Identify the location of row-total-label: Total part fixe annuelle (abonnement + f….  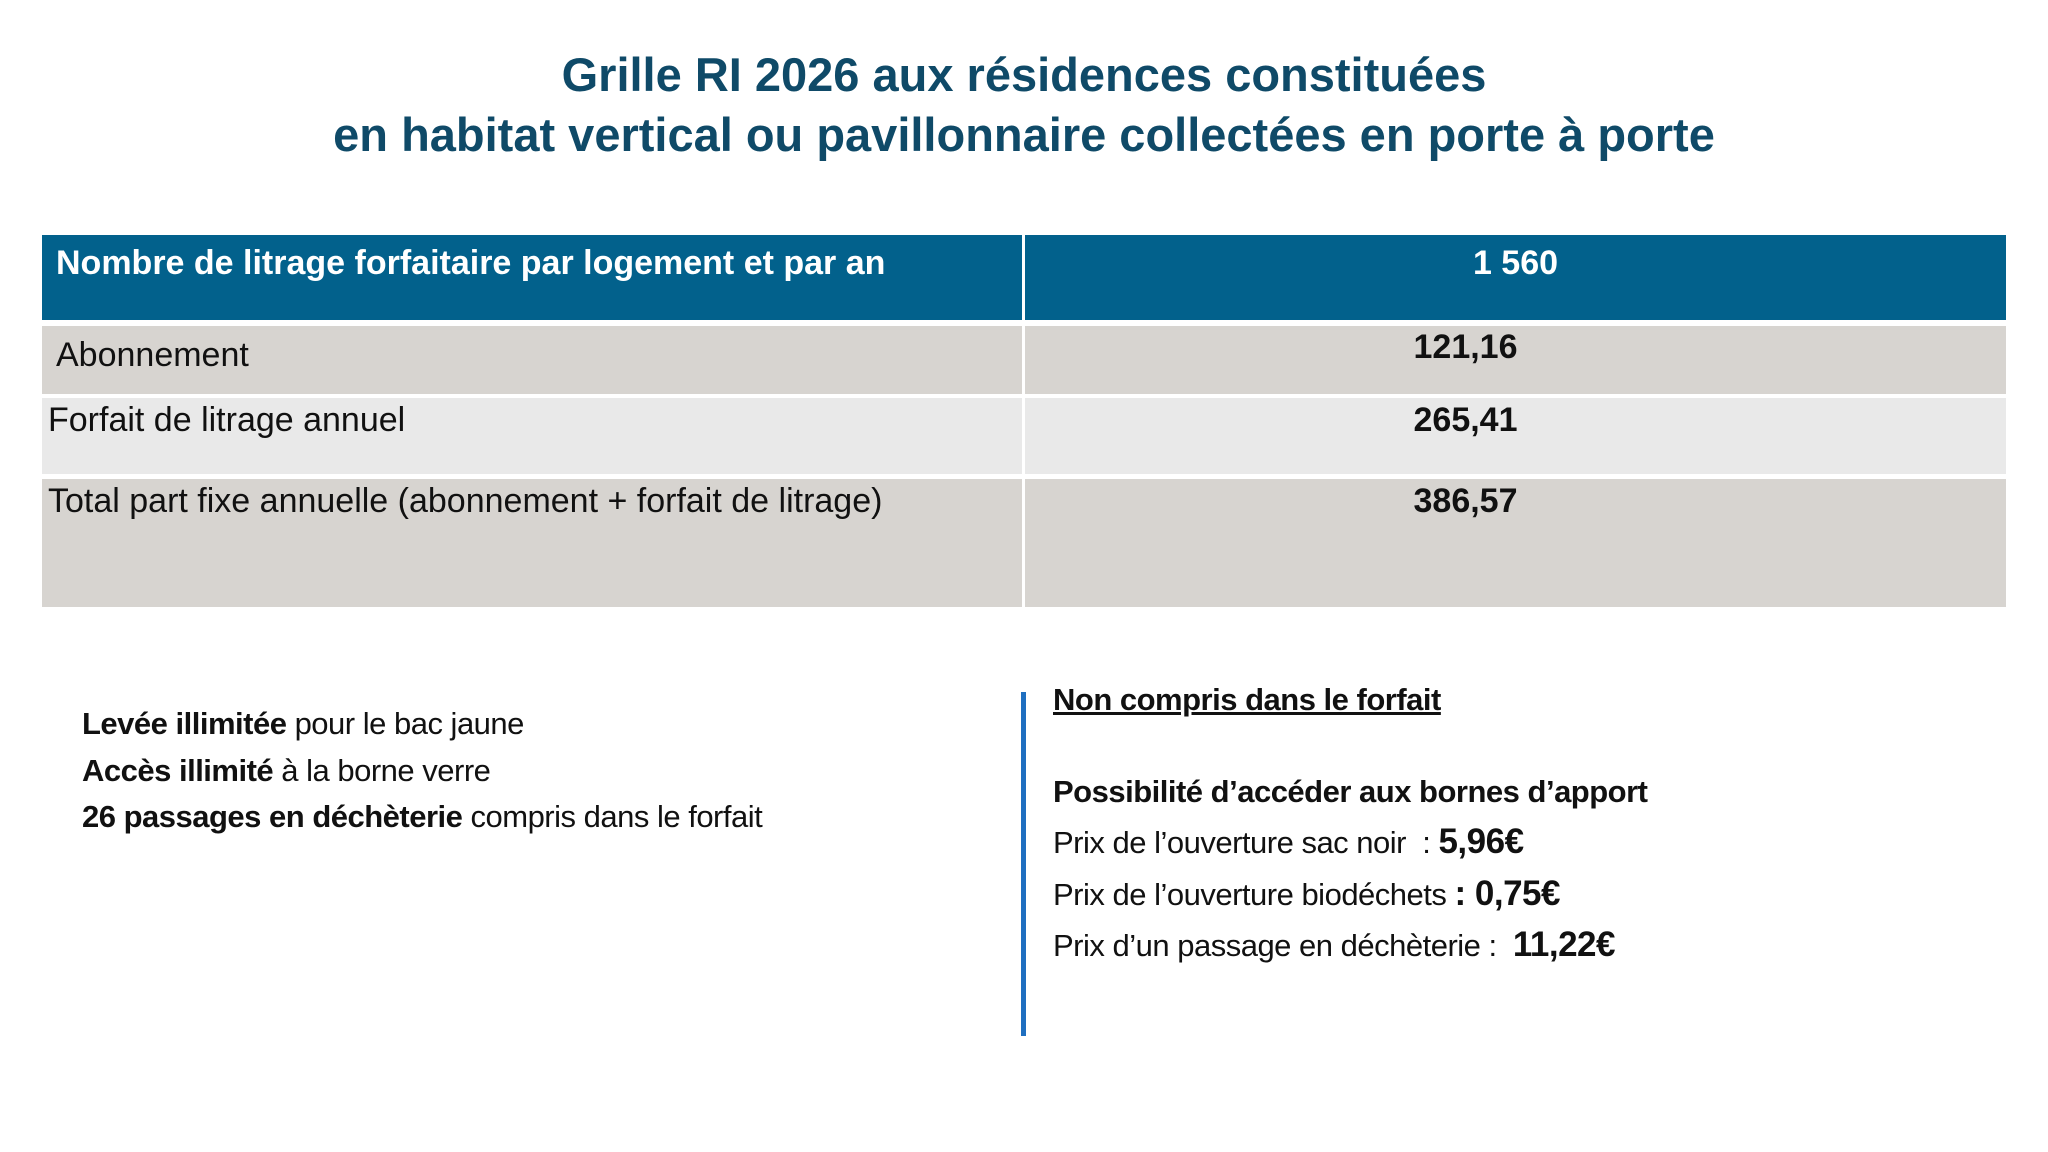
(532, 543).